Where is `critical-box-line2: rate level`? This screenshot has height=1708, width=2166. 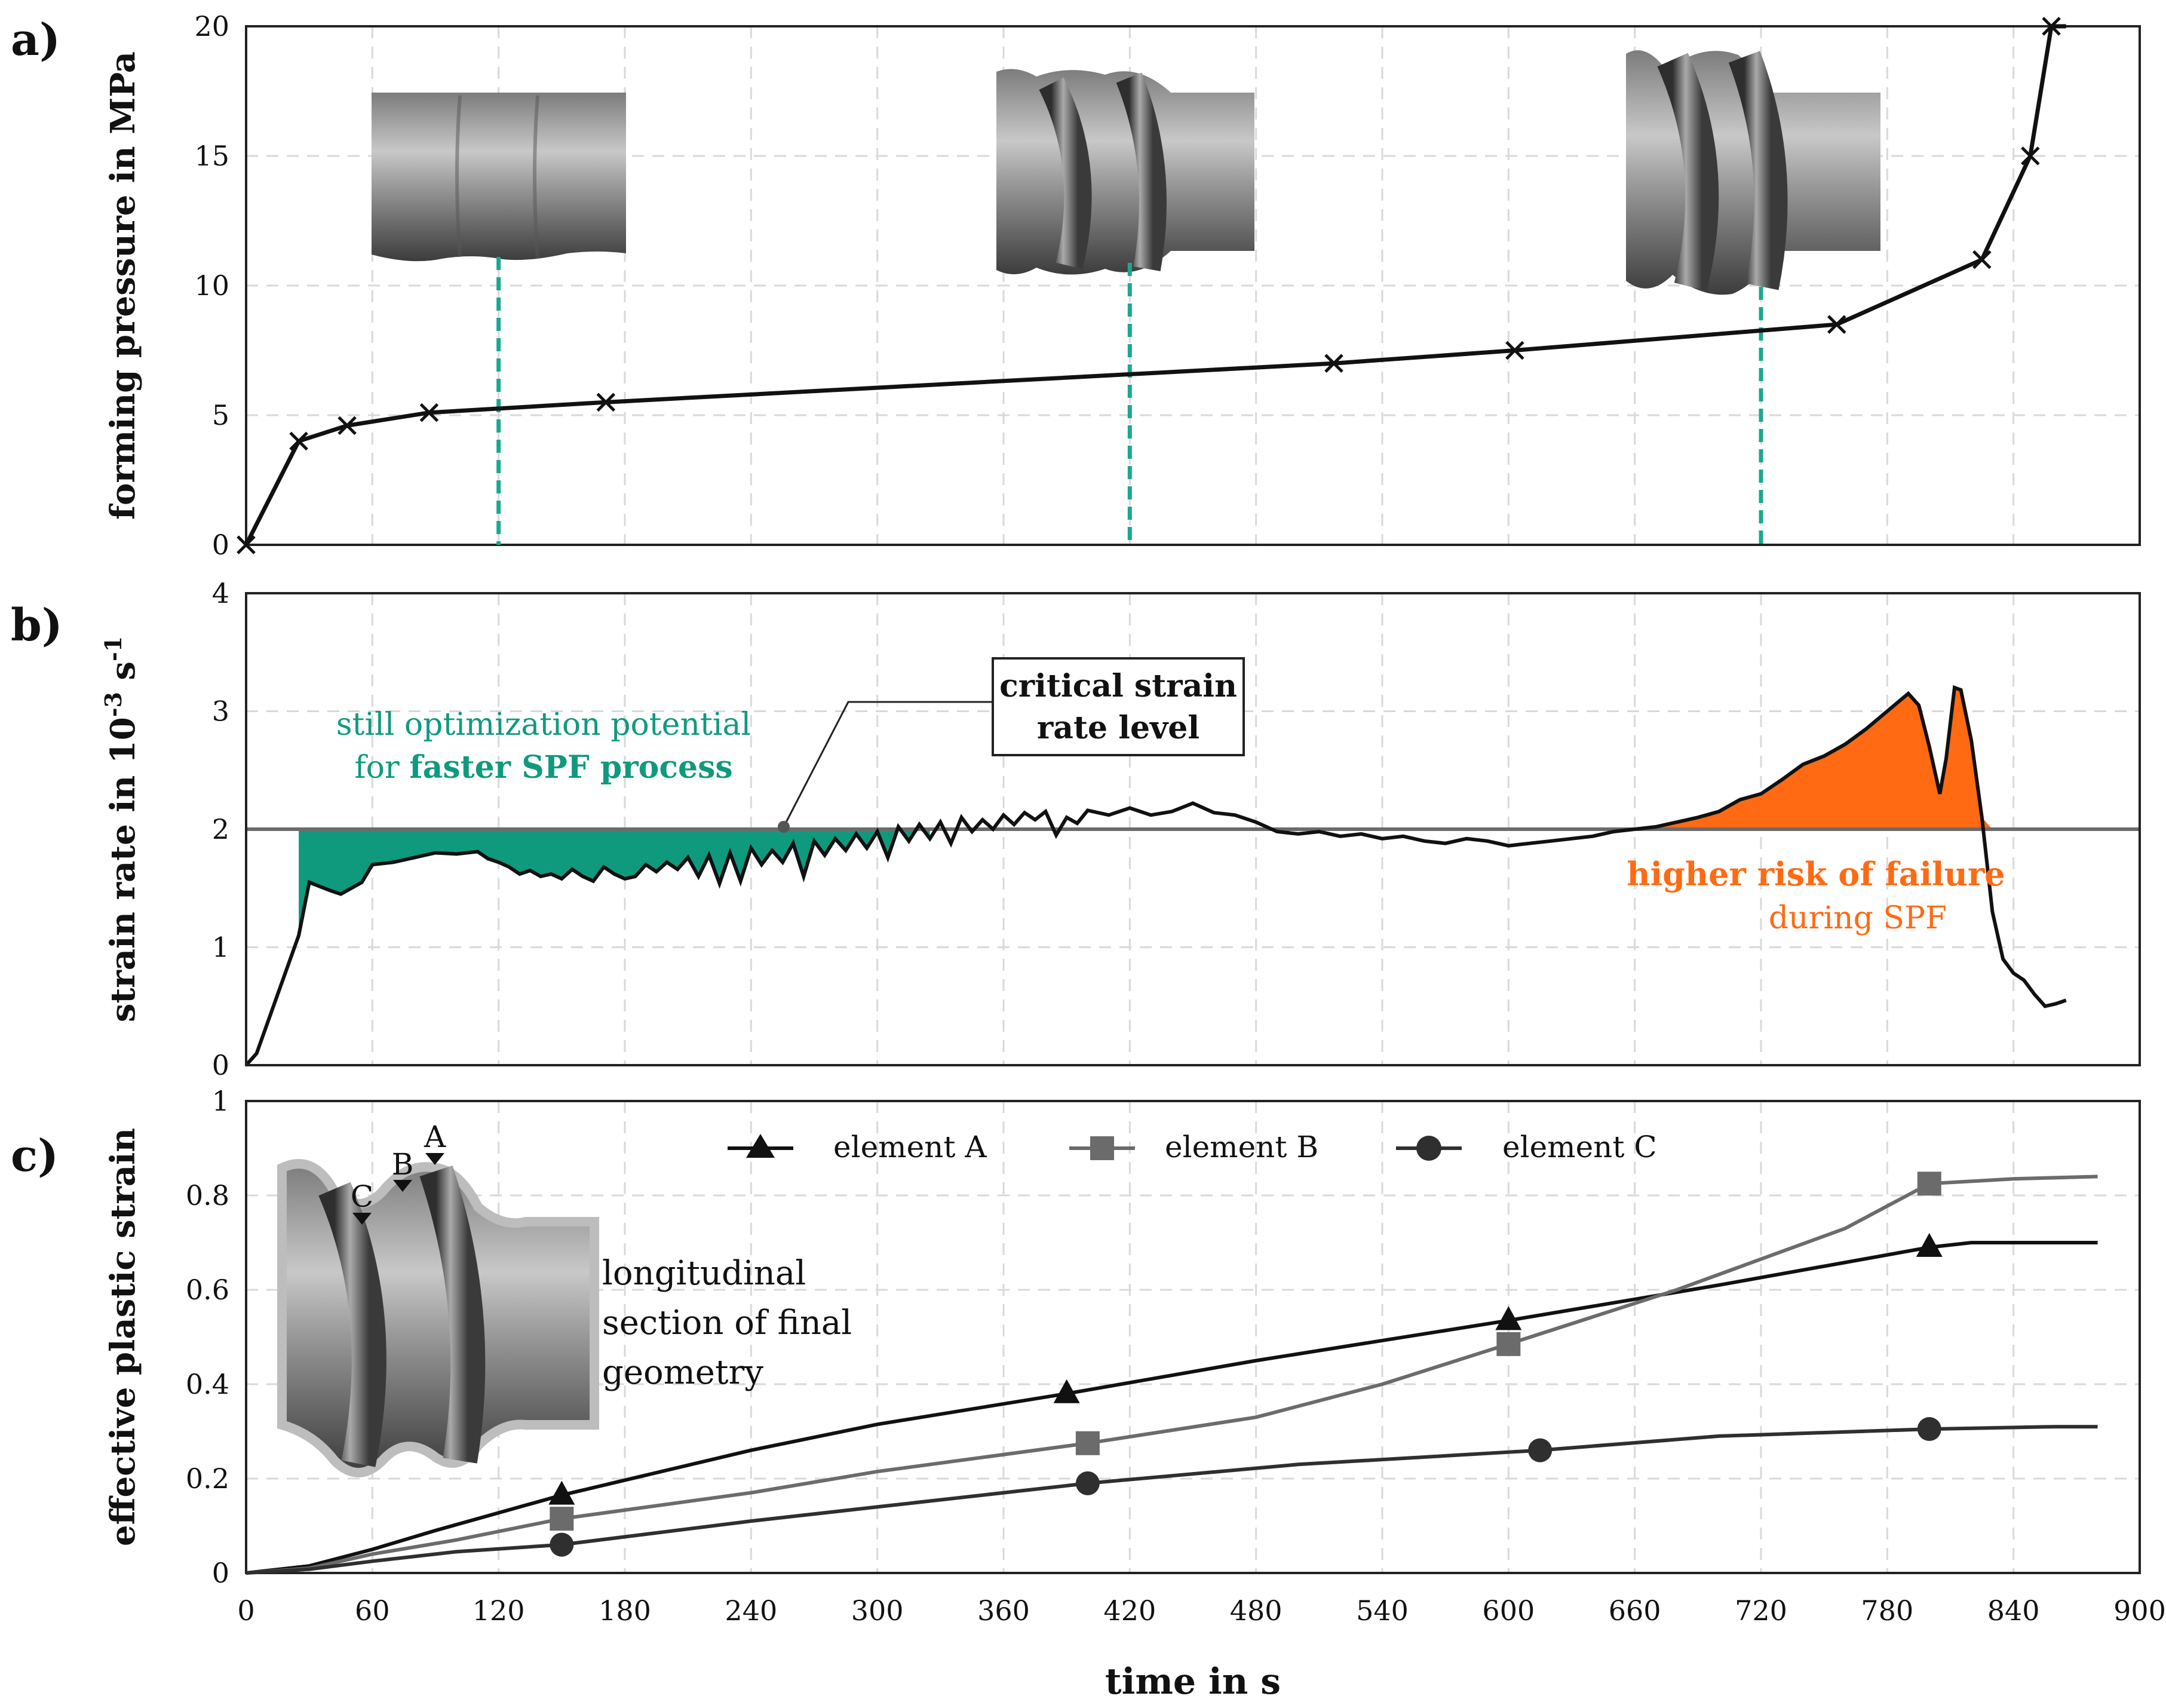 critical-box-line2: rate level is located at coordinates (1118, 728).